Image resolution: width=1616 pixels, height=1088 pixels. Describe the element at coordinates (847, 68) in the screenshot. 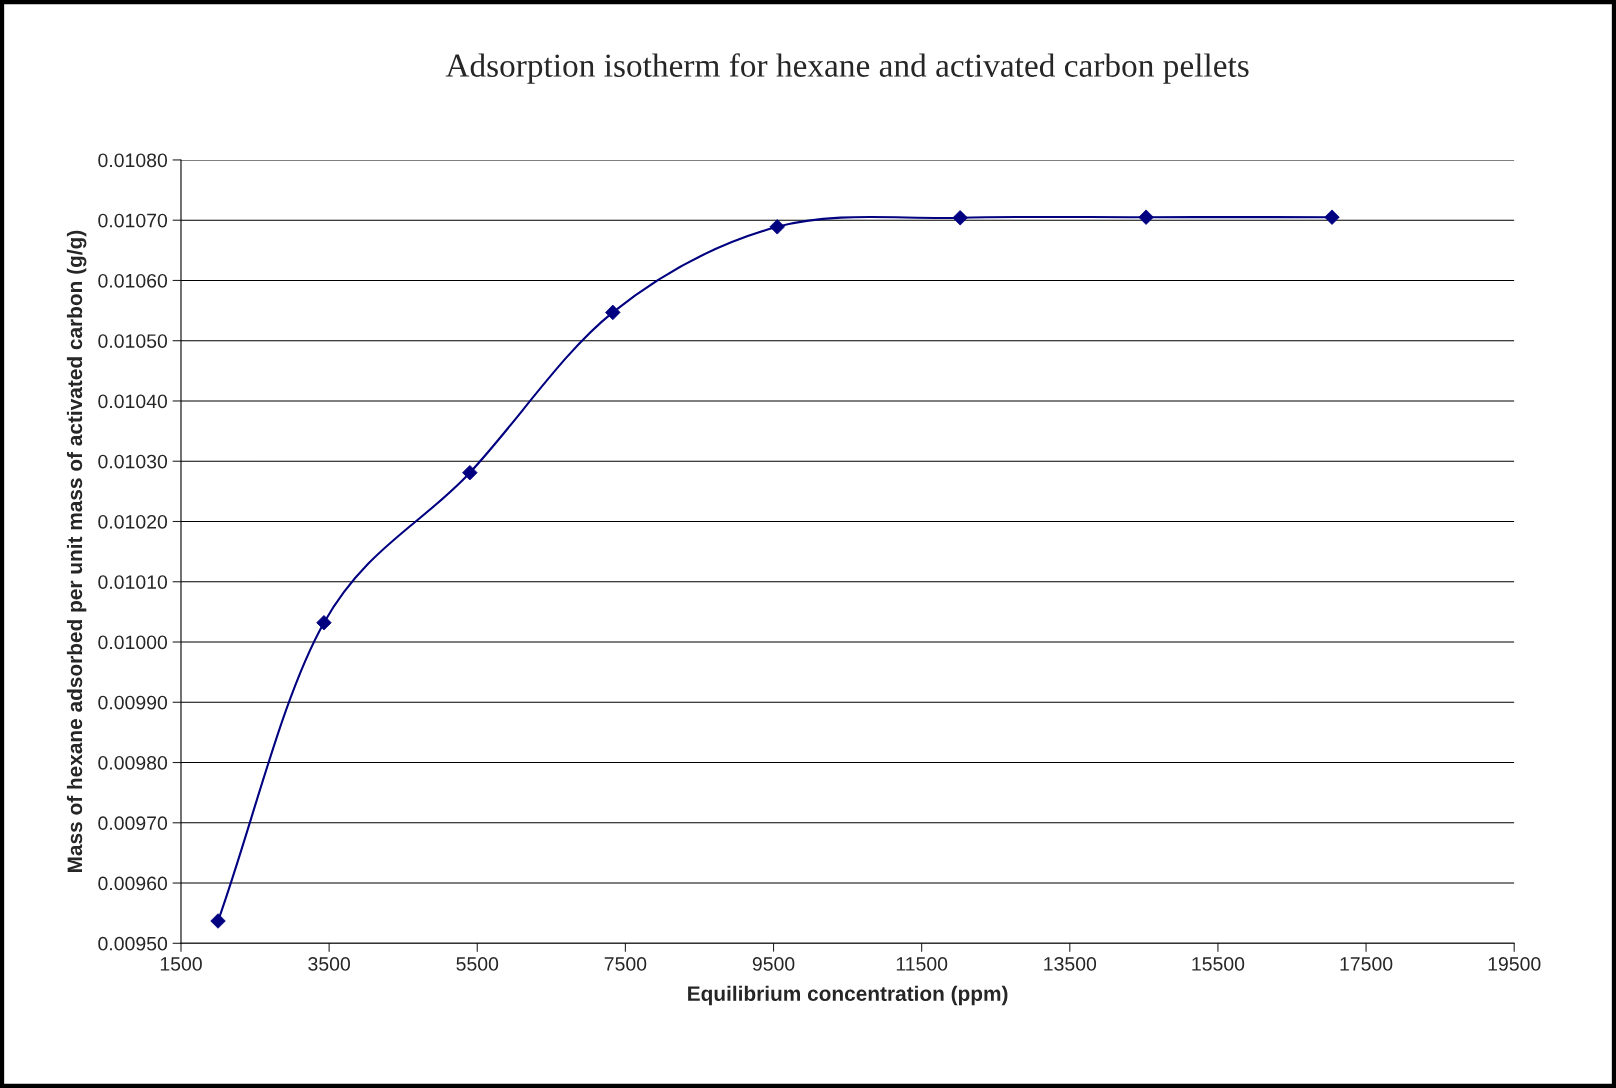

I see `chart-title: Adsorption isotherm for hexane and activated carbon pellets` at that location.